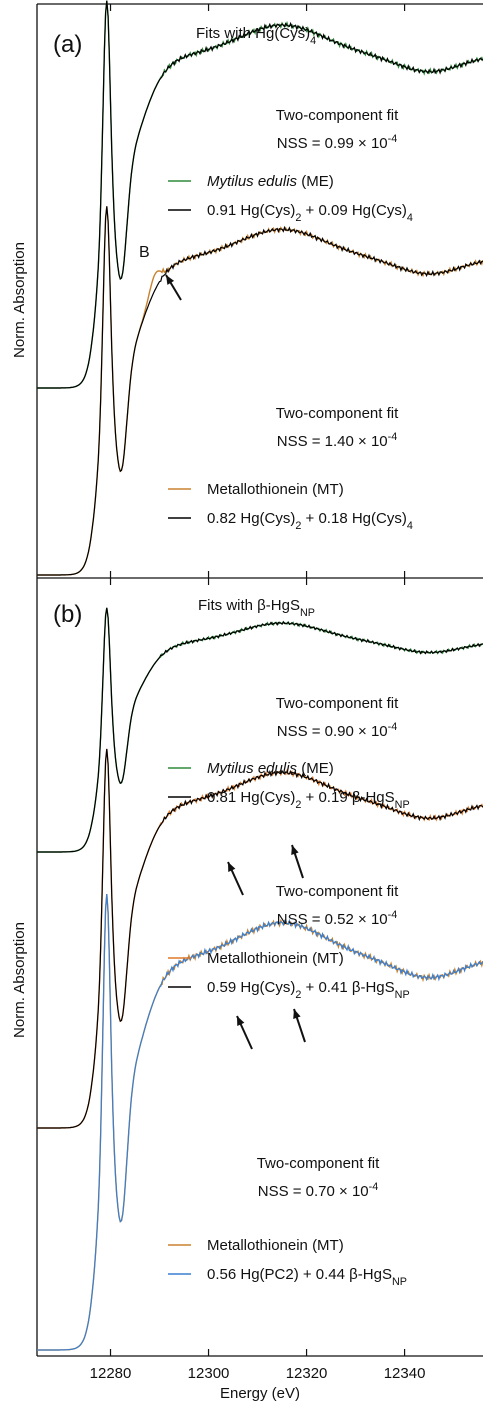 This screenshot has width=483, height=1401. I want to click on legend-fit-label-2: 0.82 Hg(Cys)2 + 0.18 Hg(Cys)4, so click(310, 521).